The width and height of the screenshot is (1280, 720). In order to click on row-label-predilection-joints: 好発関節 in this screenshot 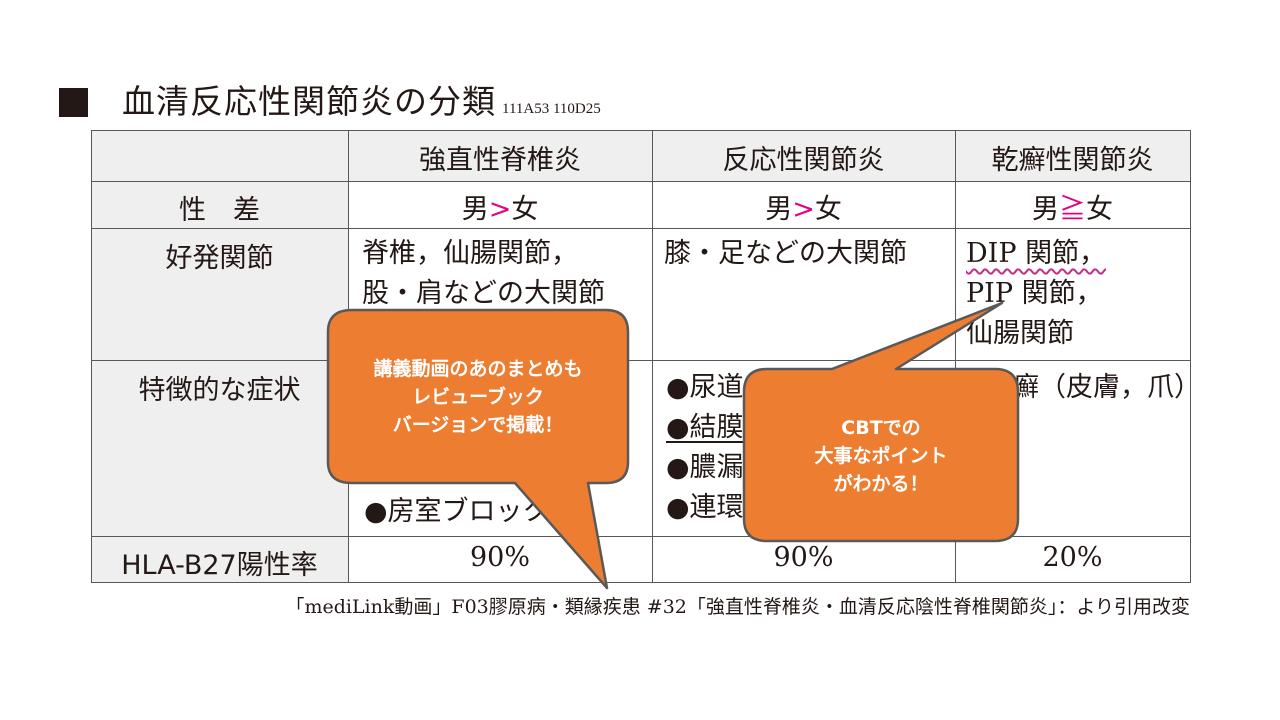, I will do `click(219, 258)`.